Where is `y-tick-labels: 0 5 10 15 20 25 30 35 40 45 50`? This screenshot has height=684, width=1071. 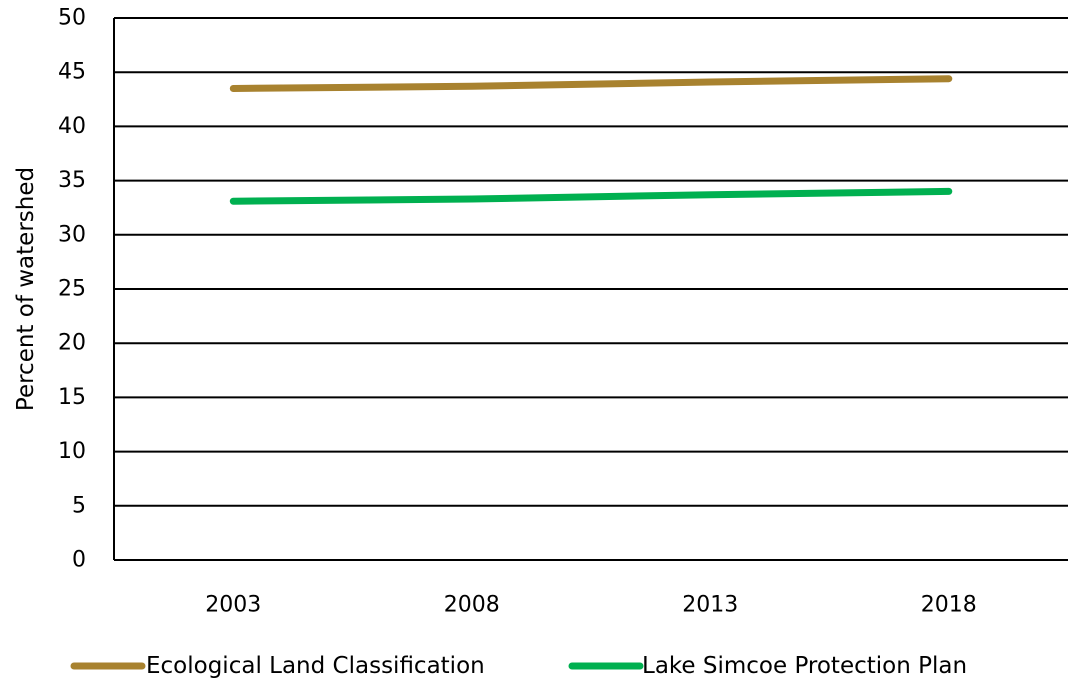 y-tick-labels: 0 5 10 15 20 25 30 35 40 45 50 is located at coordinates (72, 289).